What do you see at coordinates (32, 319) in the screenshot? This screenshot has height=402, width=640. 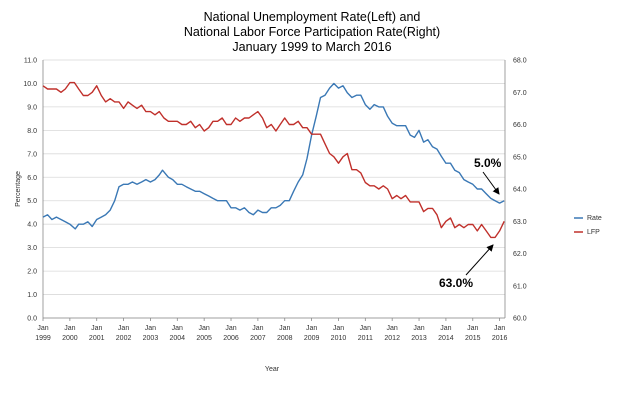 I see `y-left-tick-label: 0.0` at bounding box center [32, 319].